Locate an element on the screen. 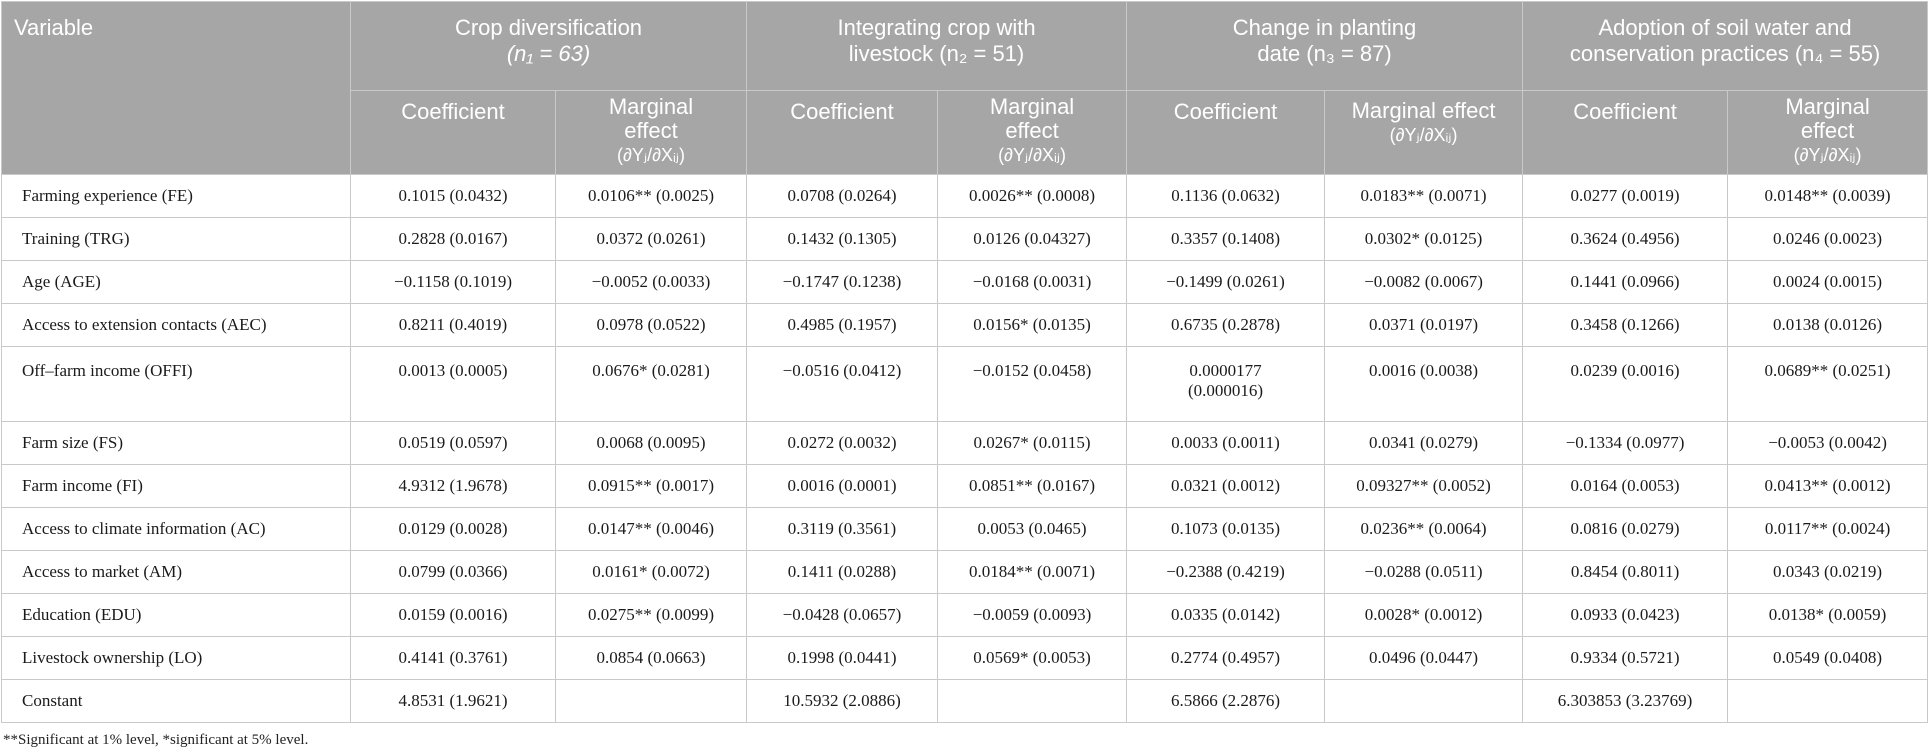 This screenshot has width=1929, height=754. cell-coefficient: 0.2828 (0.0167) is located at coordinates (453, 239).